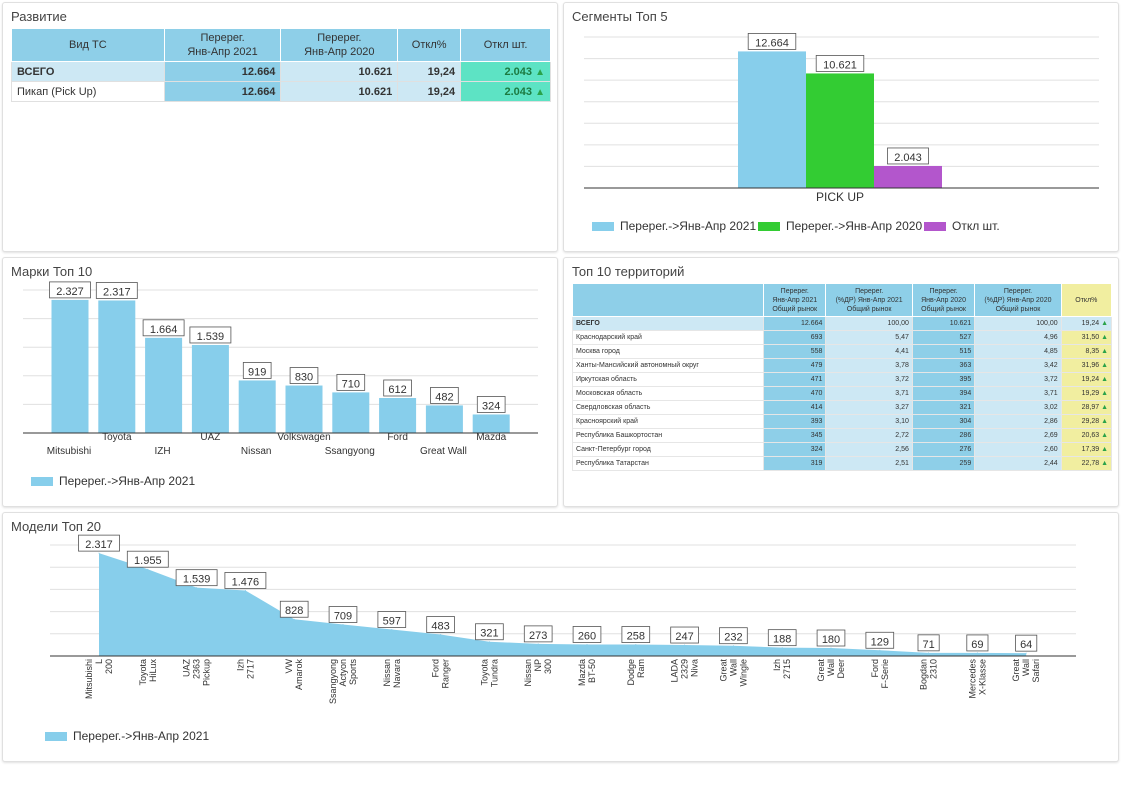 This screenshot has height=793, width=1122. Describe the element at coordinates (1086, 323) in the screenshot. I see `cell-e: 19,24 ▲` at that location.